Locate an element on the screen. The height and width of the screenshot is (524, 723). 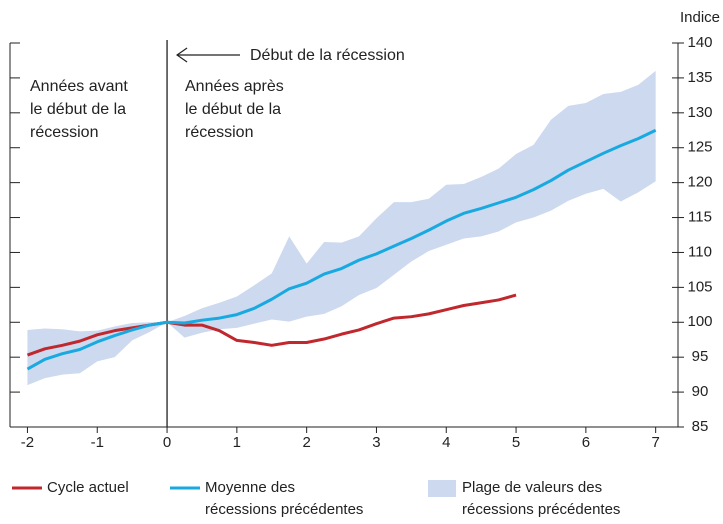
y-tick-label: 105 is located at coordinates (699, 286).